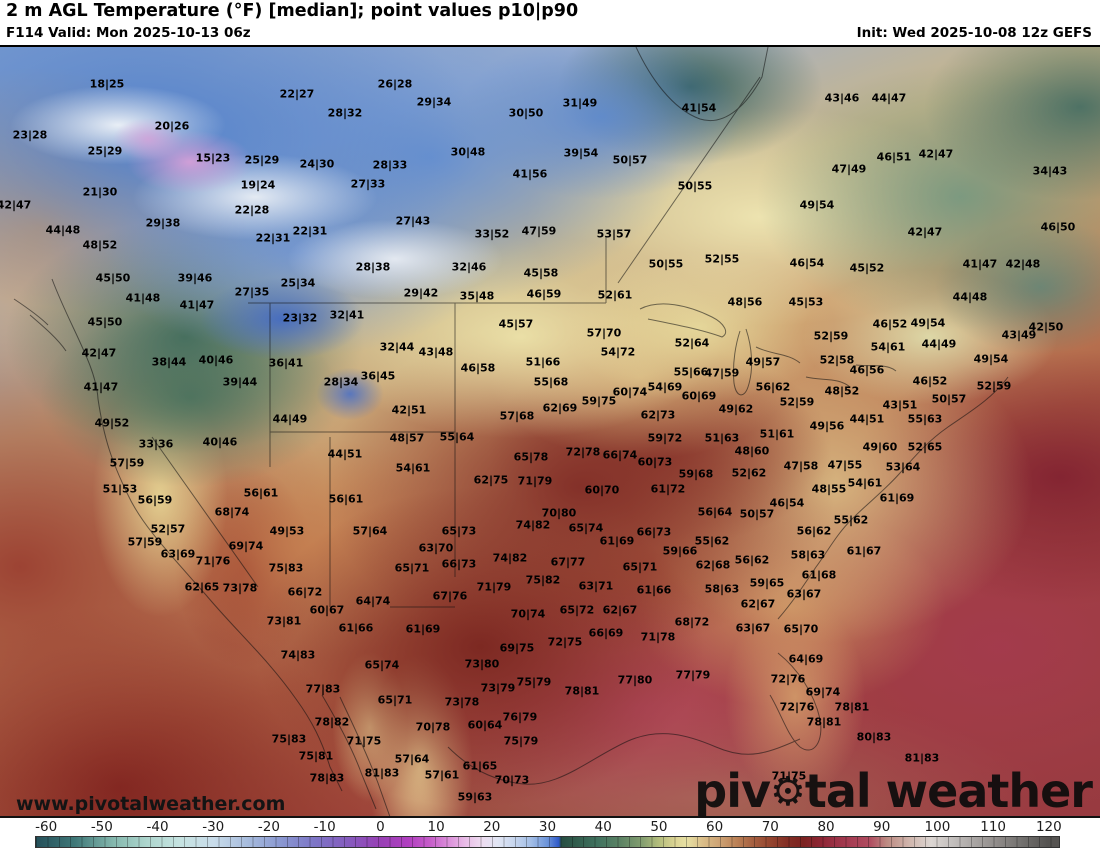 This screenshot has height=850, width=1100. I want to click on point-value-label: 51|53, so click(120, 489).